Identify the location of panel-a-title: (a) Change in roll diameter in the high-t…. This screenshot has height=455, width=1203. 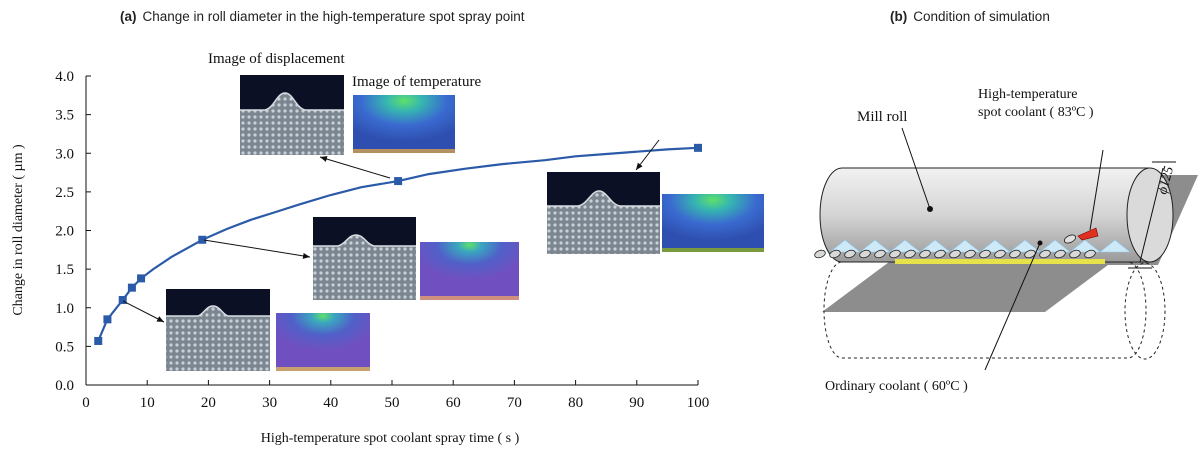
(322, 16).